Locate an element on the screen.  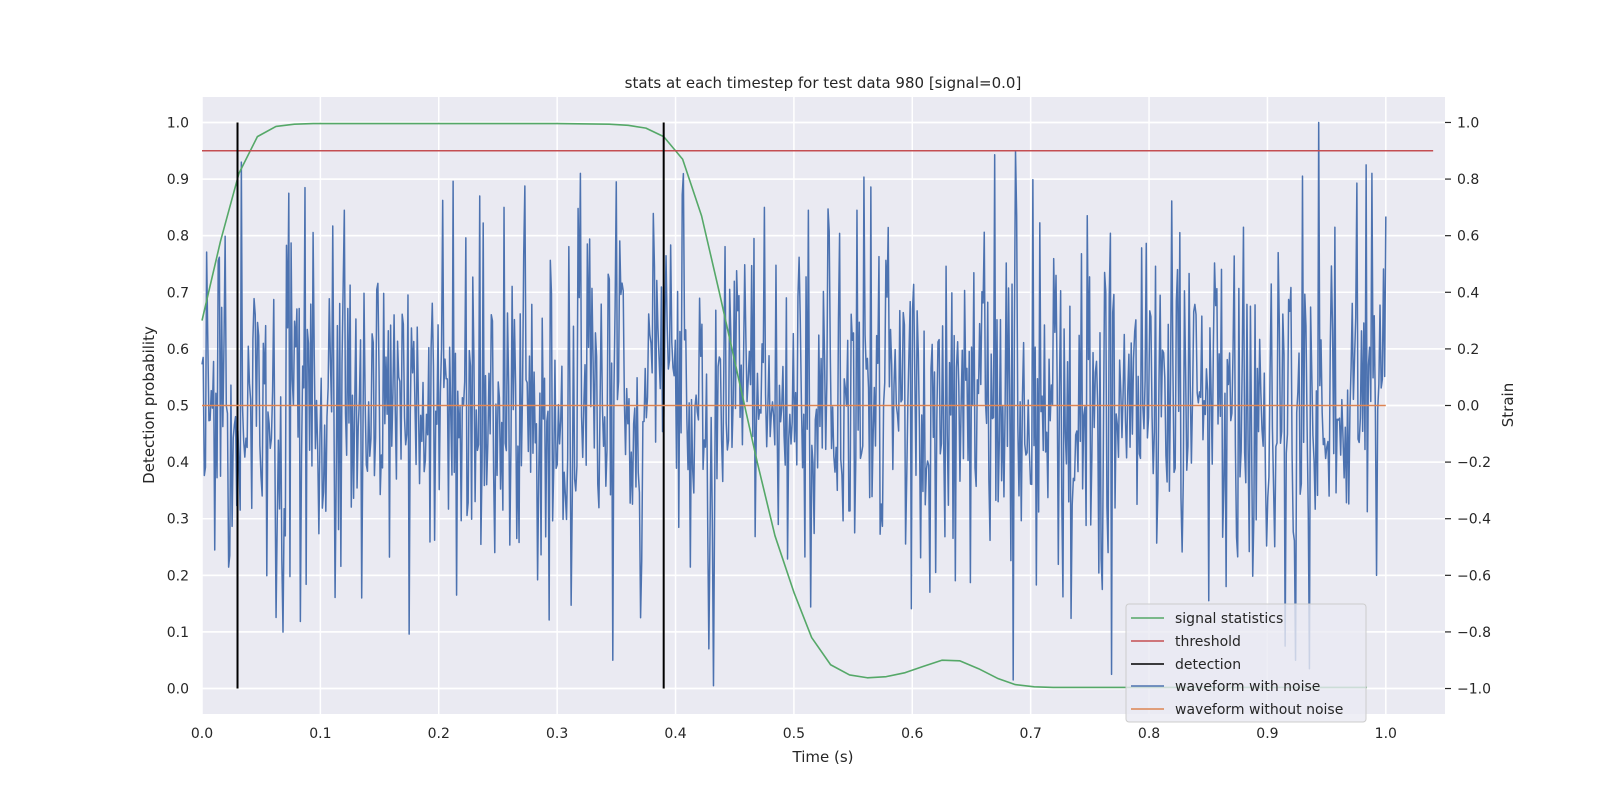
x-tick-label: 0.2 is located at coordinates (439, 734).